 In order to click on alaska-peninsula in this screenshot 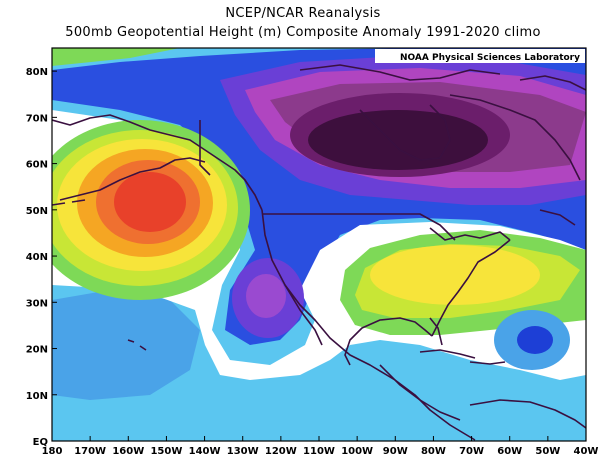, I will do `click(132, 179)`.